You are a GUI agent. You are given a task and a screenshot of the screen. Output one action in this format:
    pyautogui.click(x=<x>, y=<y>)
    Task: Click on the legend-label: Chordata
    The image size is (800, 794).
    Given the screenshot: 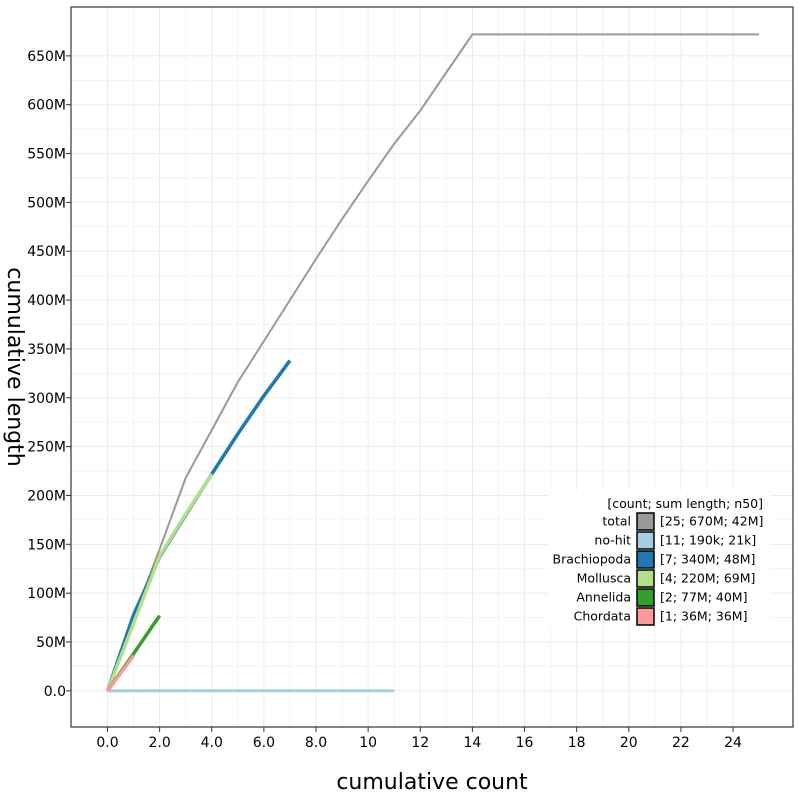 What is the action you would take?
    pyautogui.click(x=602, y=616)
    